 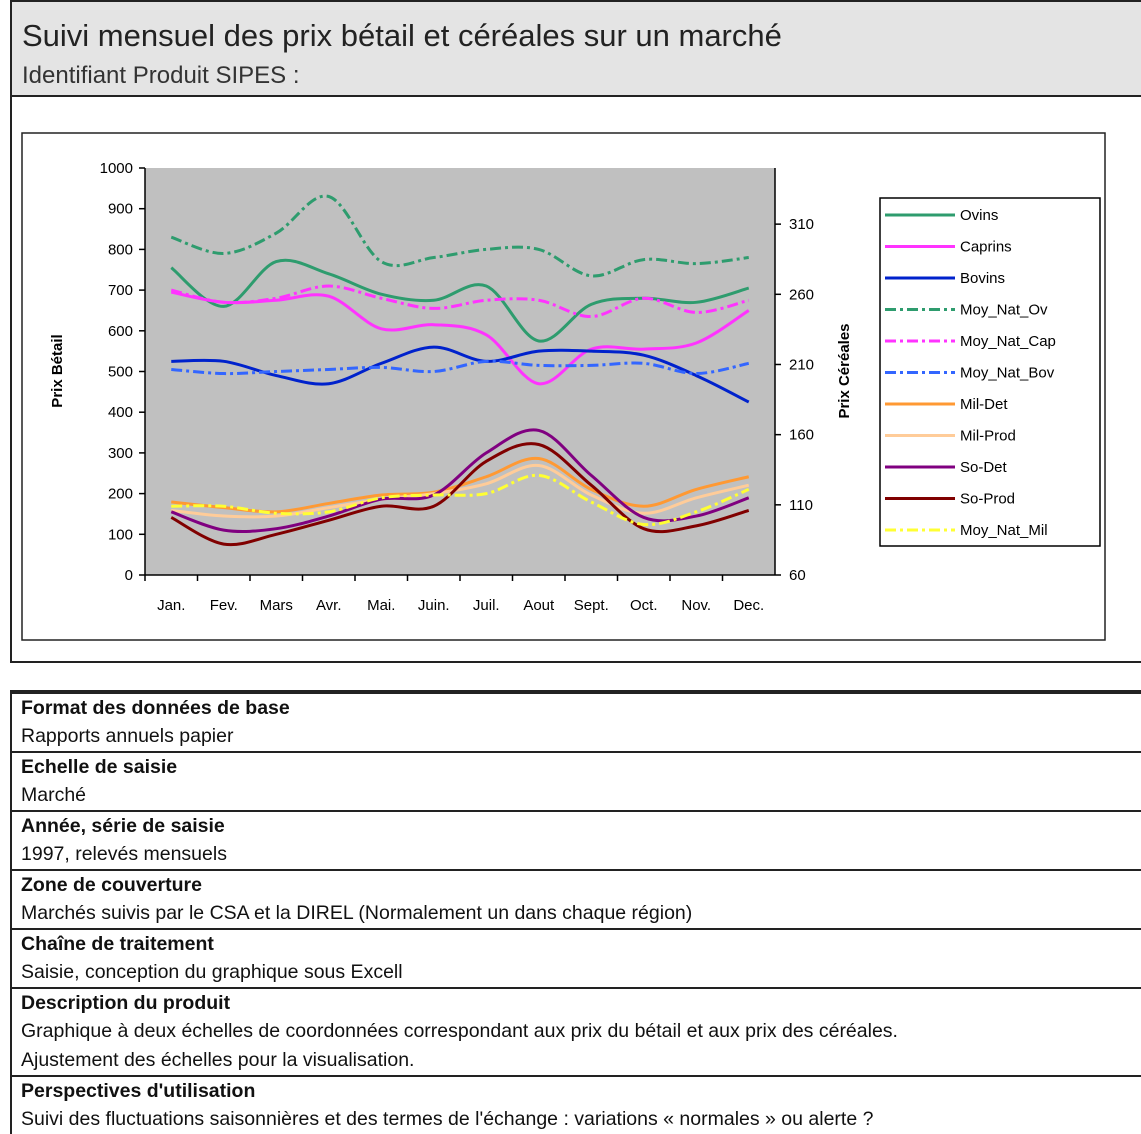 I want to click on x-tick-label: Dec., so click(x=748, y=605).